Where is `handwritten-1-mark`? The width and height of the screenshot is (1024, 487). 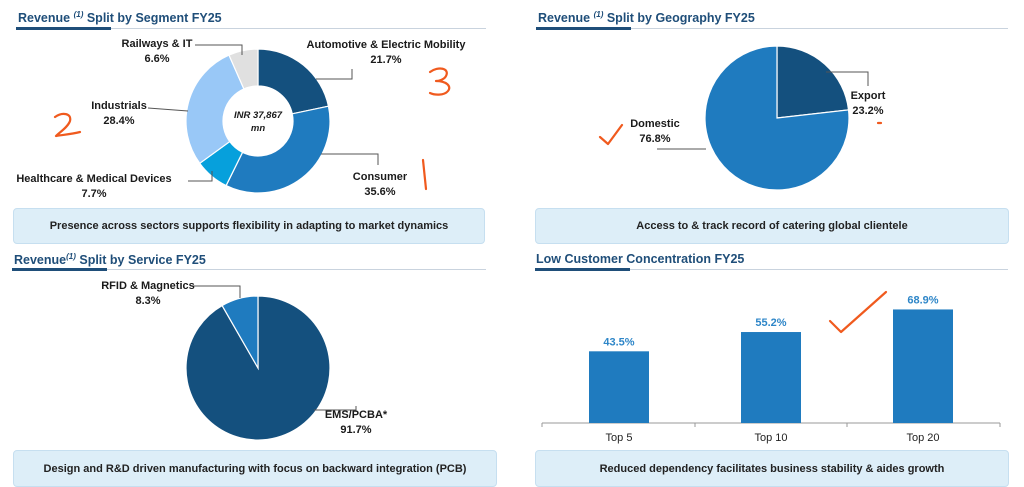
handwritten-1-mark is located at coordinates (424, 174).